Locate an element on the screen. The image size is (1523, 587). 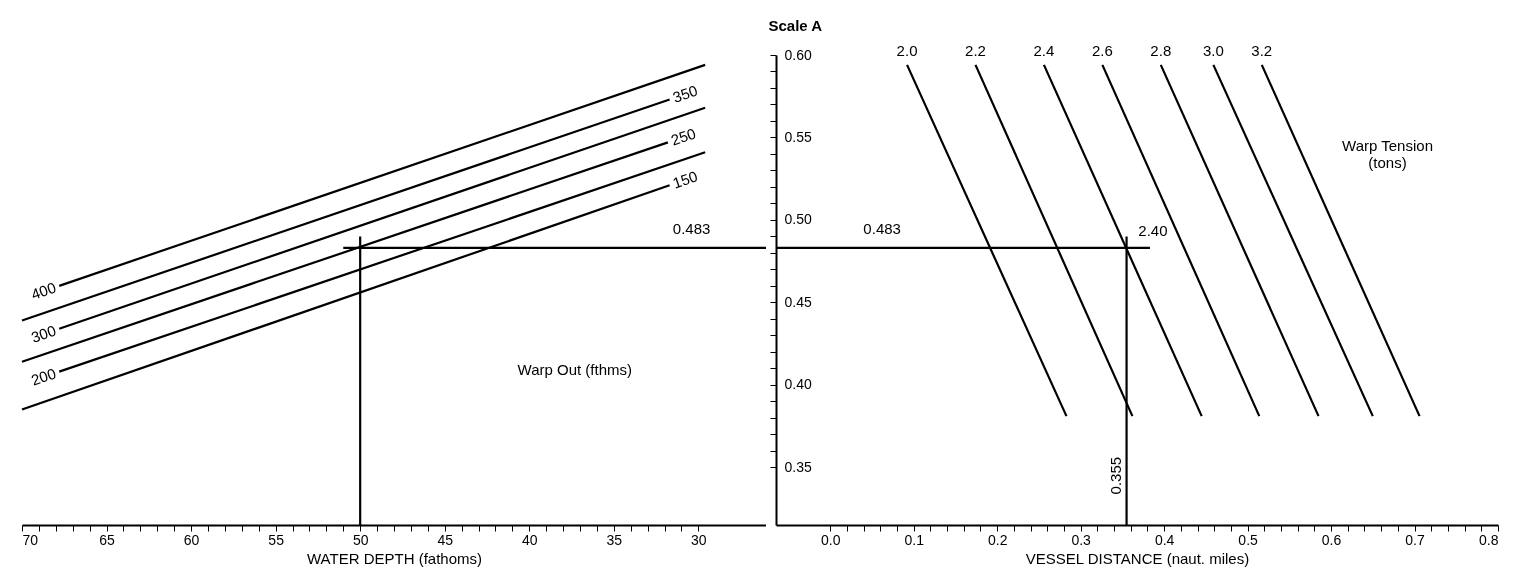
text: 200 is located at coordinates (43, 376).